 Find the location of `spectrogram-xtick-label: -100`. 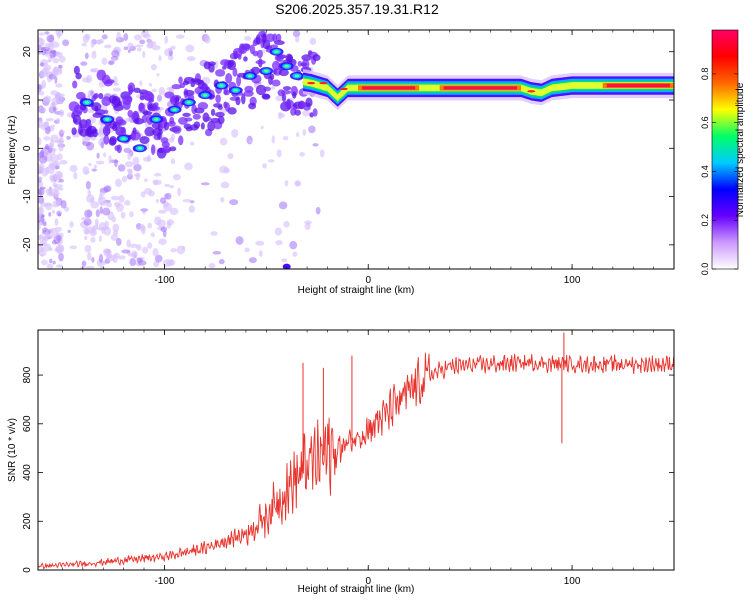

spectrogram-xtick-label: -100 is located at coordinates (164, 280).